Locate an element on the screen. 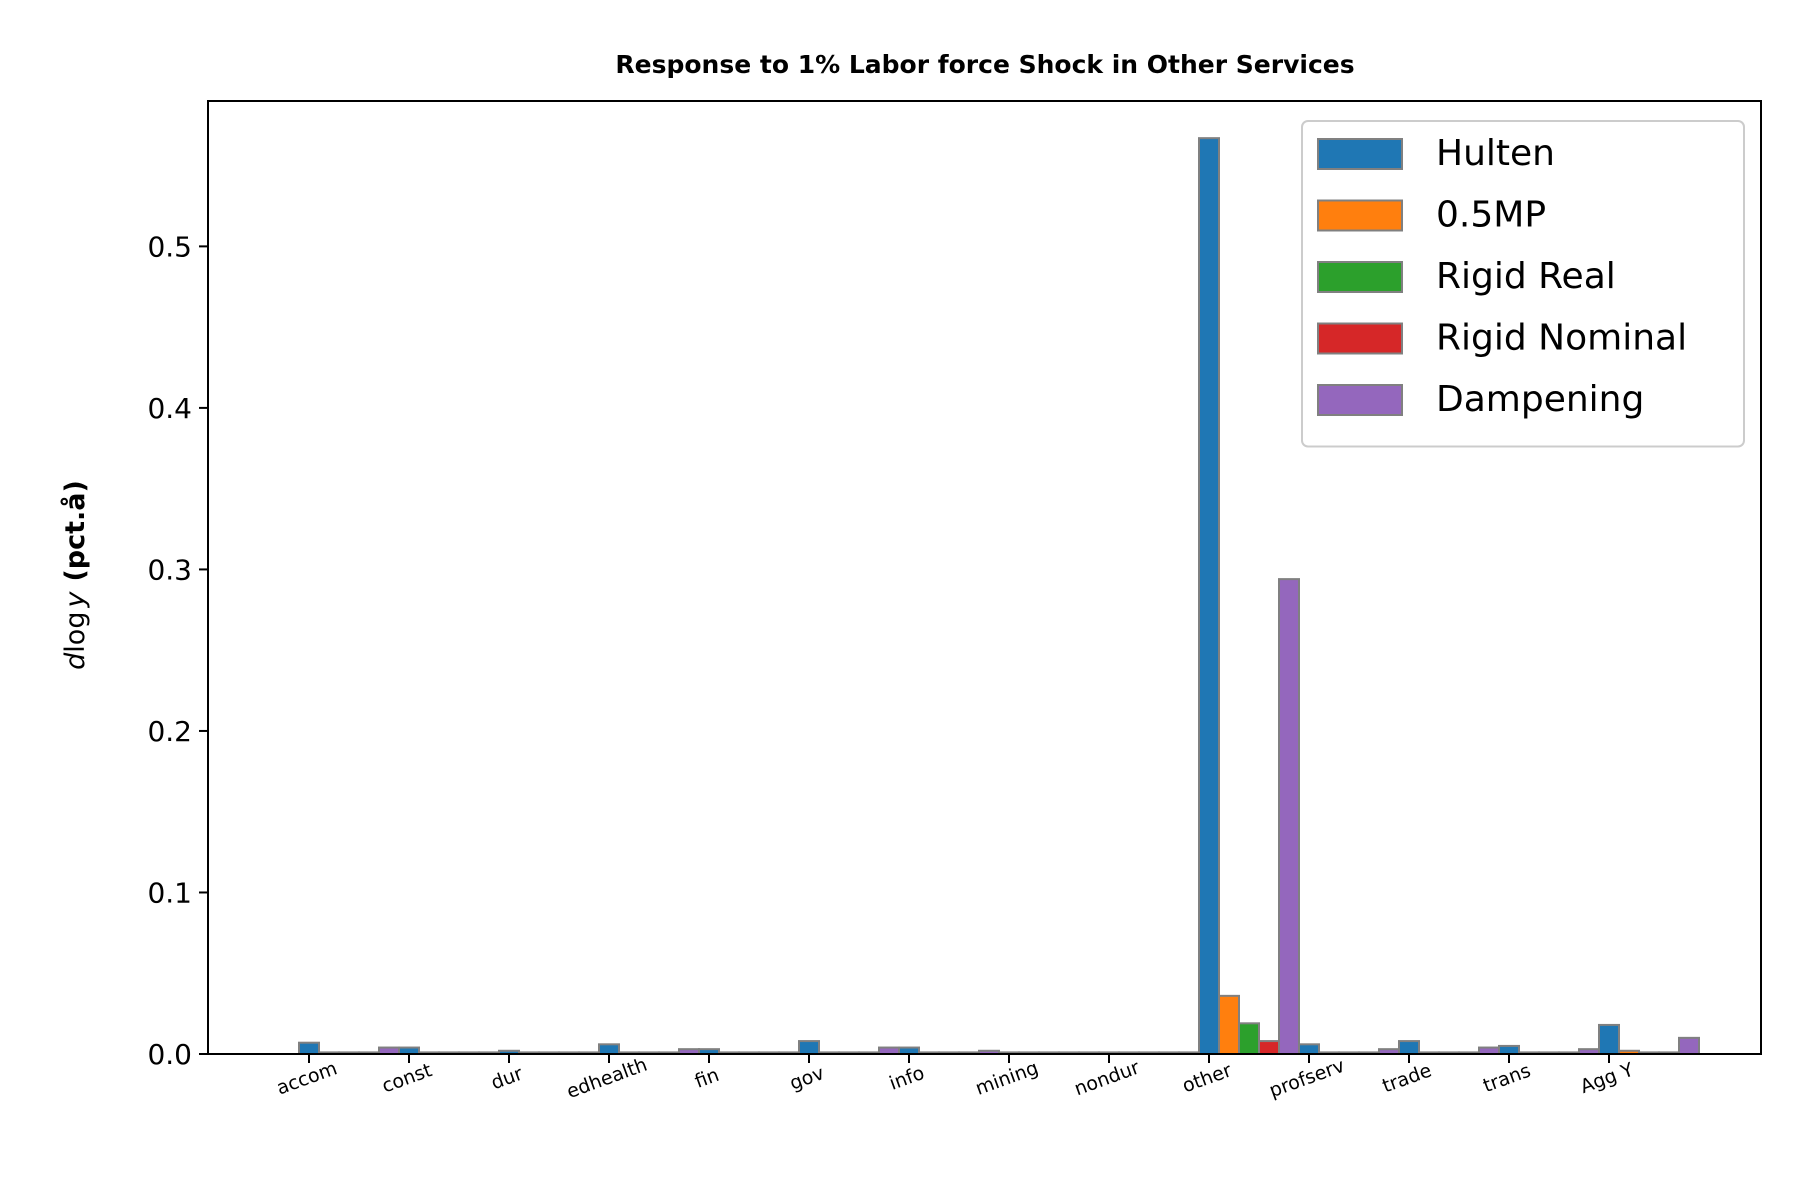 This screenshot has height=1200, width=1800. x-tick-label: other is located at coordinates (1206, 1078).